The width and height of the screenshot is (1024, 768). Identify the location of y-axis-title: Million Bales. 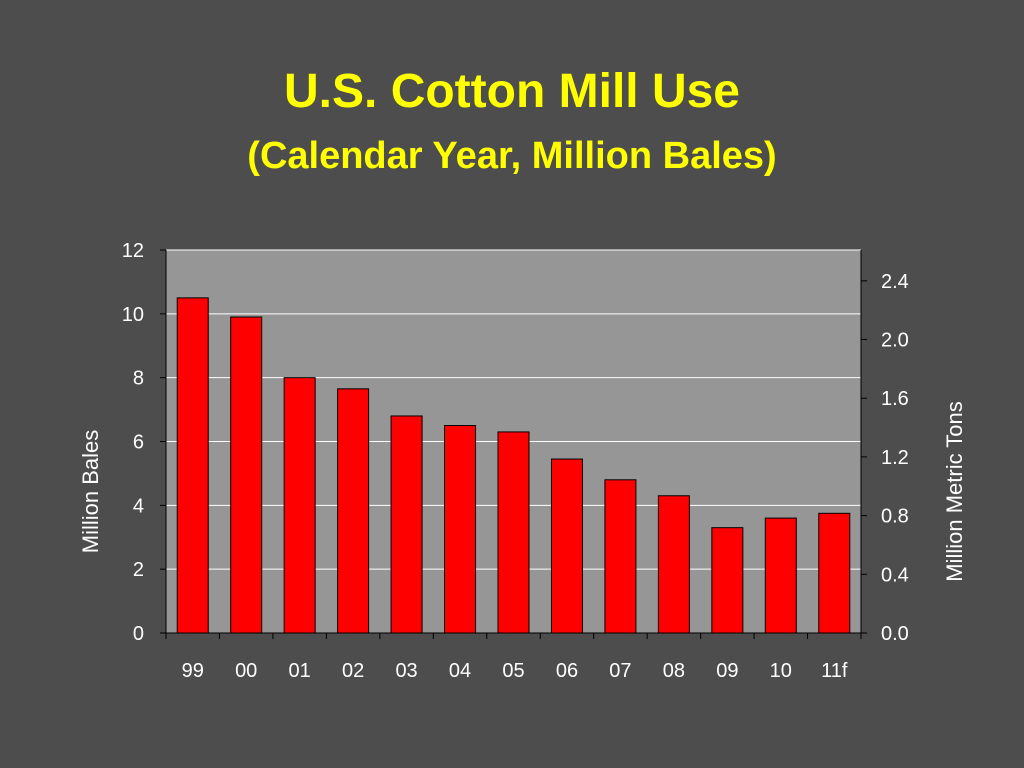
(90, 492).